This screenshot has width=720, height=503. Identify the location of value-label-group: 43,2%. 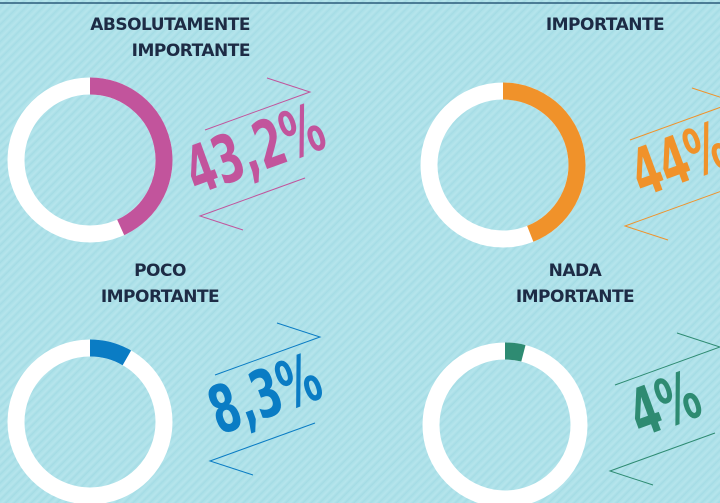
(255, 149).